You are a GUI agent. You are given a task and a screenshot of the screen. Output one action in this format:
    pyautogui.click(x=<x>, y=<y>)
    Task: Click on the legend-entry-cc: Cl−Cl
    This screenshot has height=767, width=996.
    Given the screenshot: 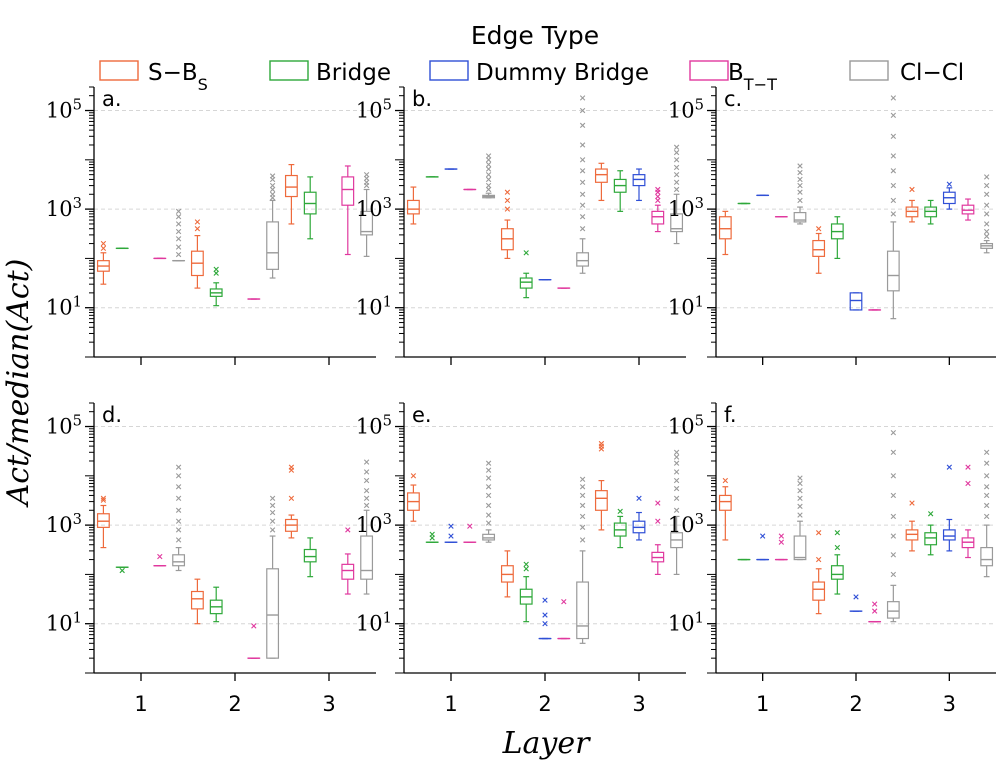 What is the action you would take?
    pyautogui.click(x=906, y=73)
    